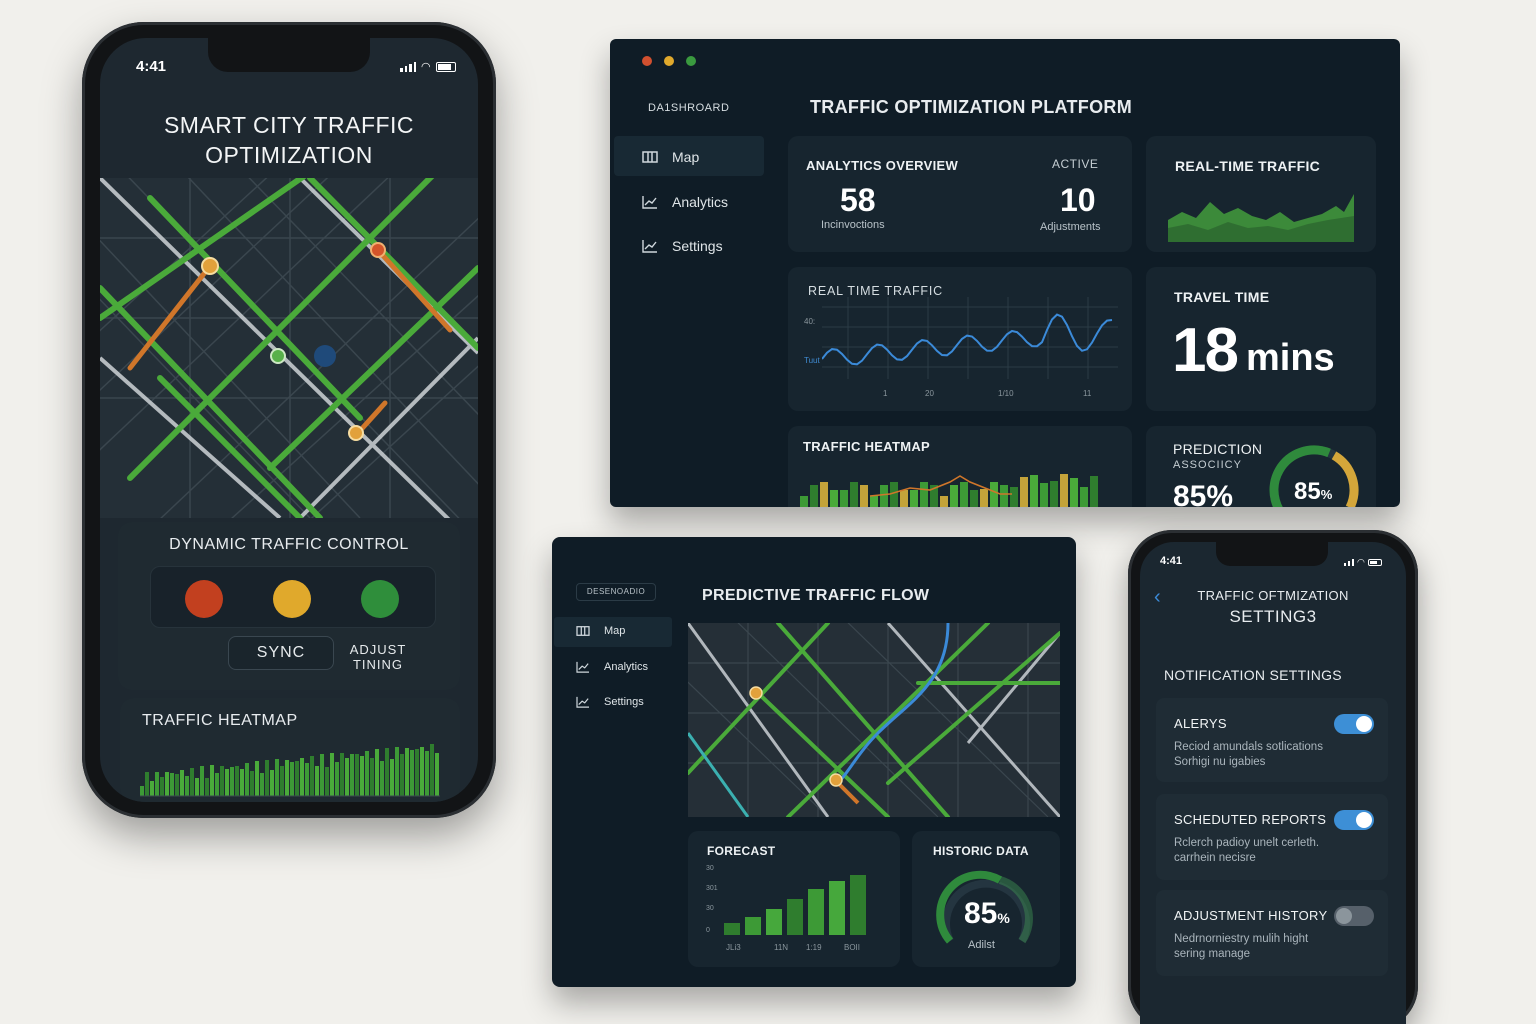  What do you see at coordinates (852, 947) in the screenshot?
I see `x-axis-label: BOII` at bounding box center [852, 947].